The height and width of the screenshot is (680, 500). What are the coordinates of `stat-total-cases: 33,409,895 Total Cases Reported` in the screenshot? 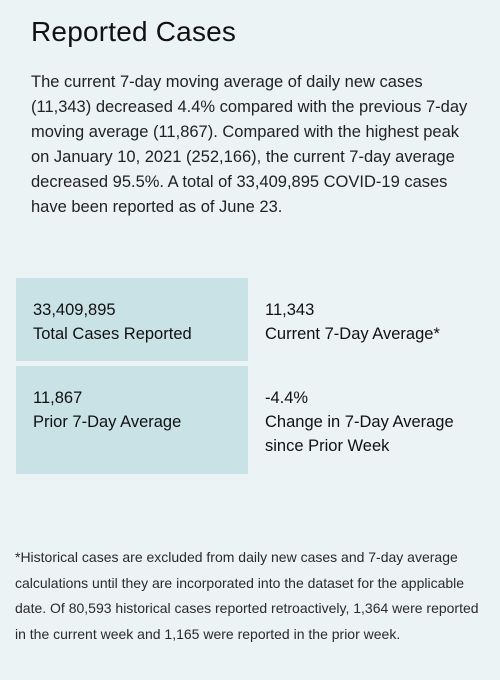 It's located at (132, 319).